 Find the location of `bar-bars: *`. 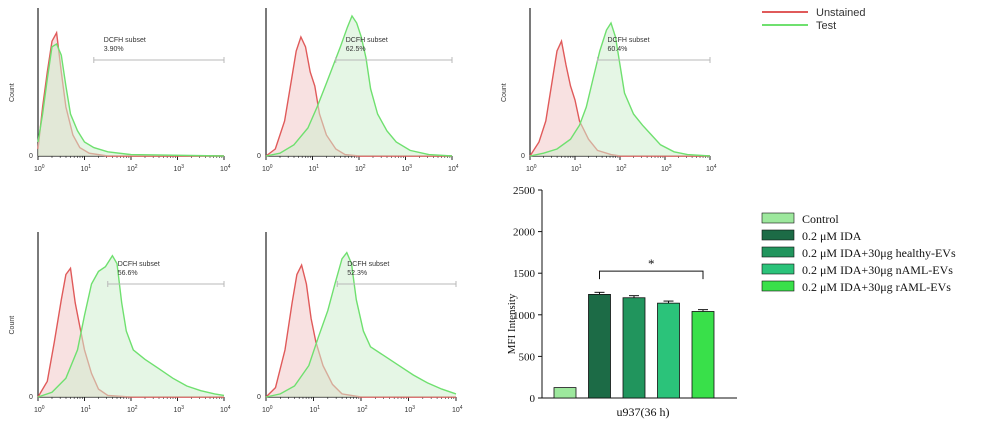

bar-bars: * is located at coordinates (634, 327).